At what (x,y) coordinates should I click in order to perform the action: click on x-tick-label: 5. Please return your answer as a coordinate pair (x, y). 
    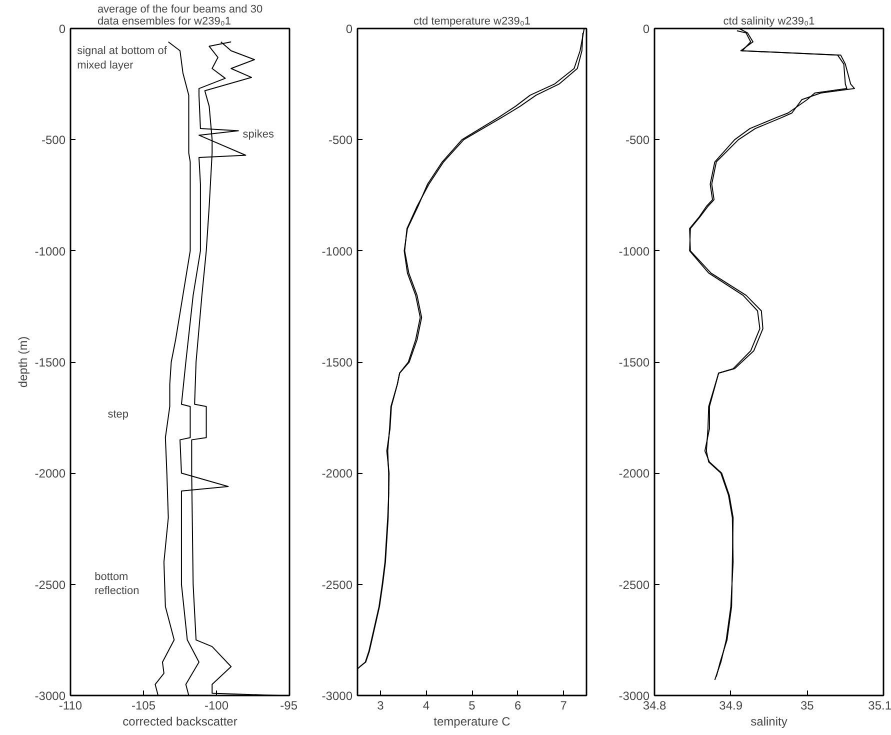
    Looking at the image, I should click on (472, 705).